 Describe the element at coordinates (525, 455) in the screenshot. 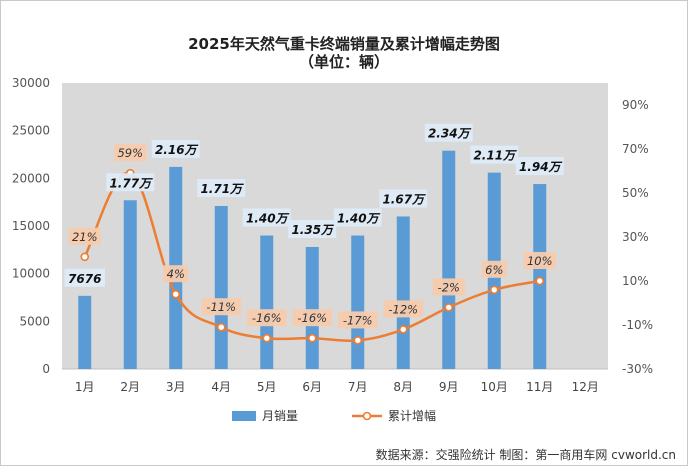

I see `data-source: 数据来源：交强险统计 制图：第一商用车网 cvworld.cn` at that location.